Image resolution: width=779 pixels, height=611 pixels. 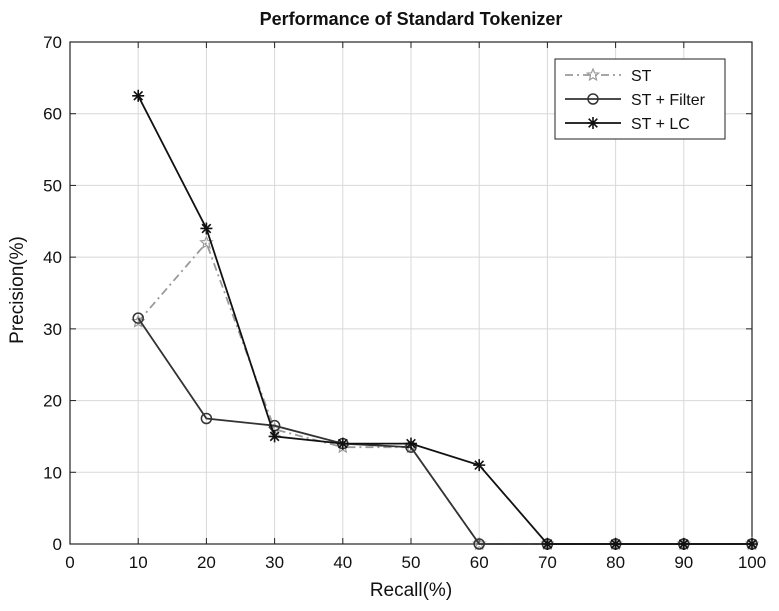 I want to click on chart-title: Performance of Standard Tokenizer, so click(x=411, y=19).